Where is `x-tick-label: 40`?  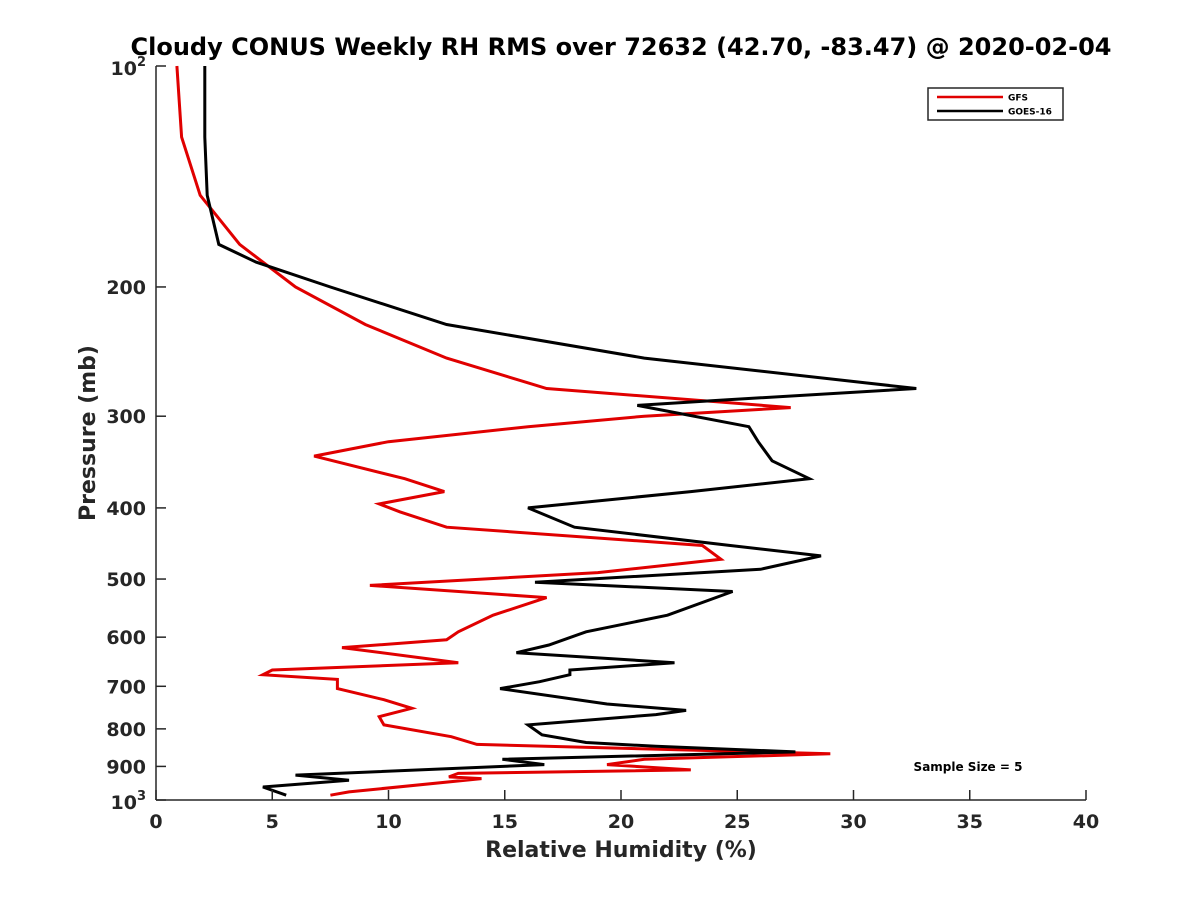
x-tick-label: 40 is located at coordinates (1086, 822).